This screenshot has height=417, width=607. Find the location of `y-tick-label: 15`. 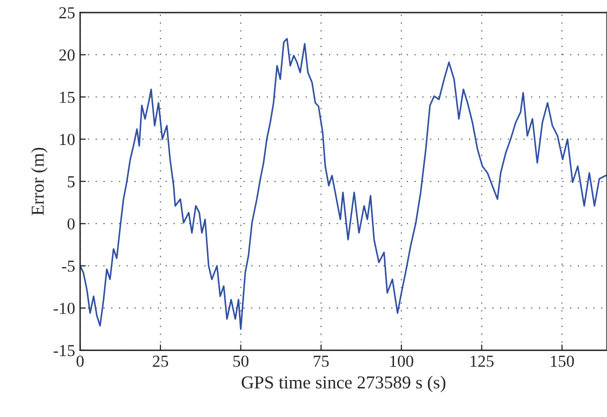

y-tick-label: 15 is located at coordinates (67, 97).